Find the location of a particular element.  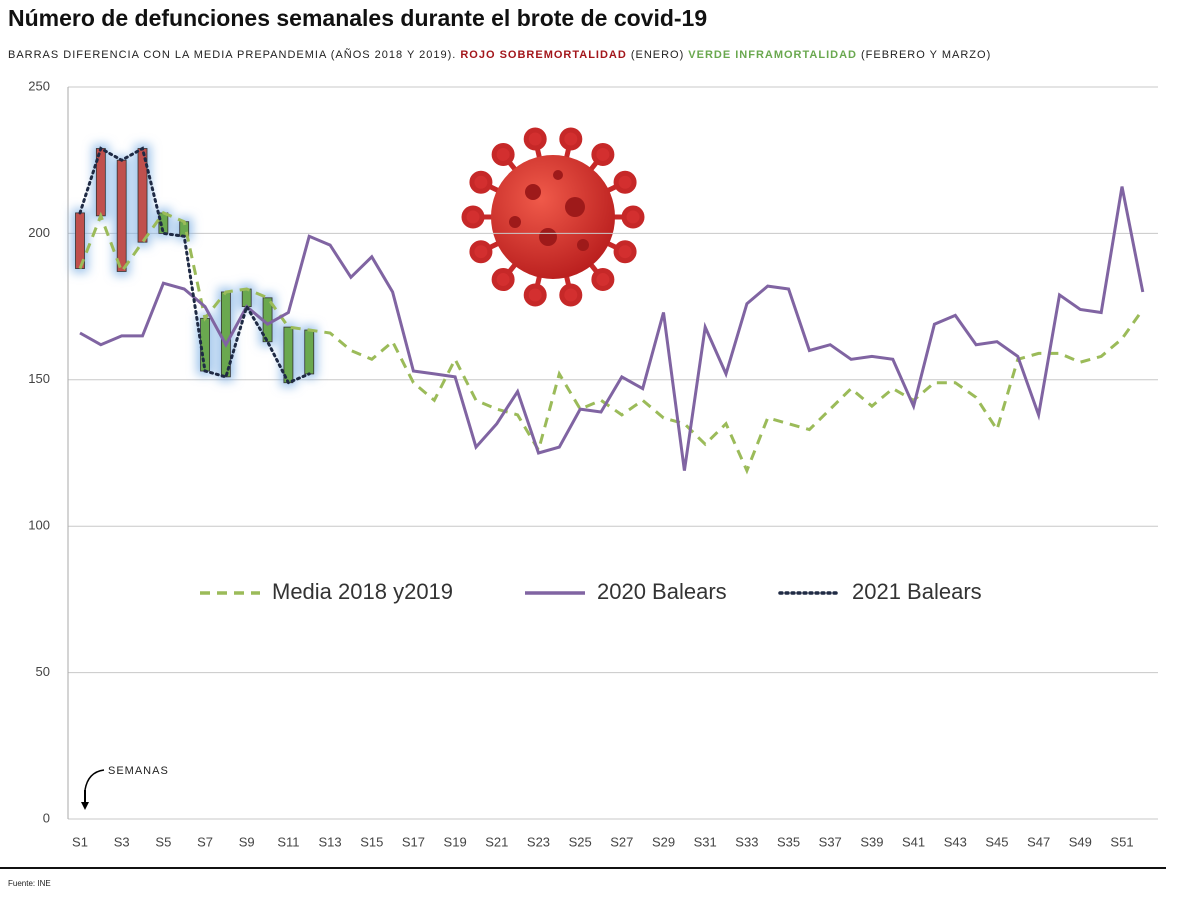

subtitle-part: ROJO SOBREMORTALIDAD is located at coordinates (543, 55).